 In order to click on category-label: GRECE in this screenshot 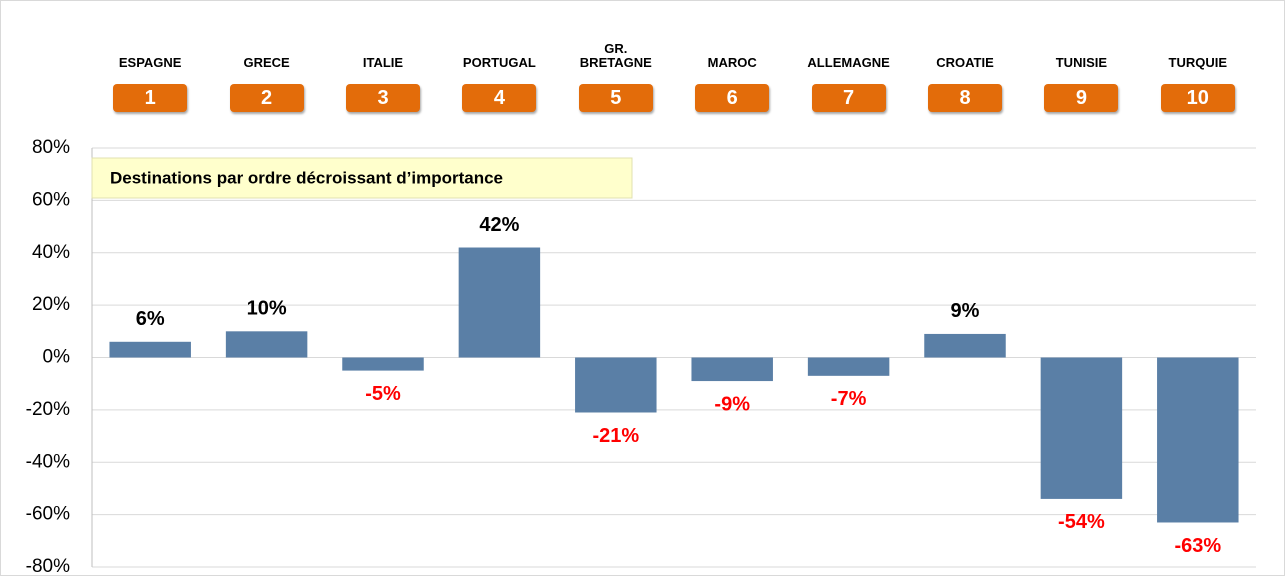, I will do `click(266, 62)`.